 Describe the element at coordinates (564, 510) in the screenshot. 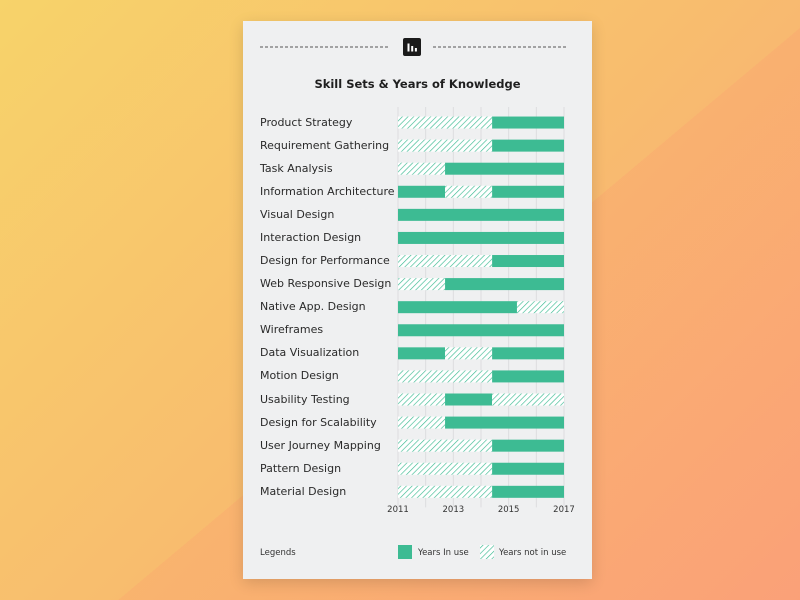

I see `x-tick-label: 2017` at that location.